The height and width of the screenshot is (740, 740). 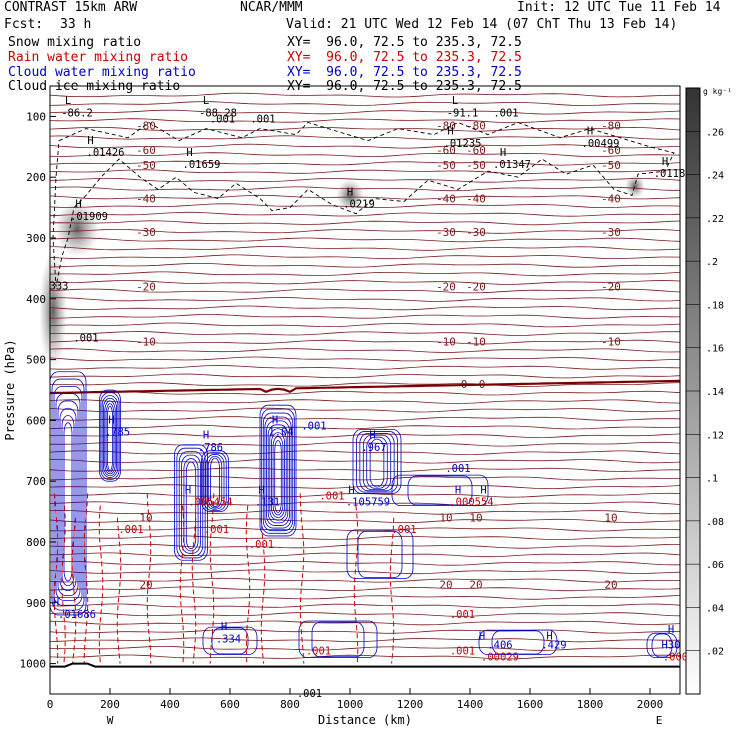 I want to click on contour-annotation: 333, so click(x=59, y=287).